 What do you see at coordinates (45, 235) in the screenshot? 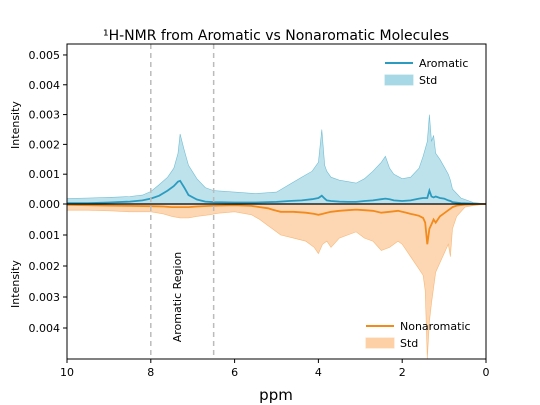
I see `bottom-y-tick-label: 0.001` at bounding box center [45, 235].